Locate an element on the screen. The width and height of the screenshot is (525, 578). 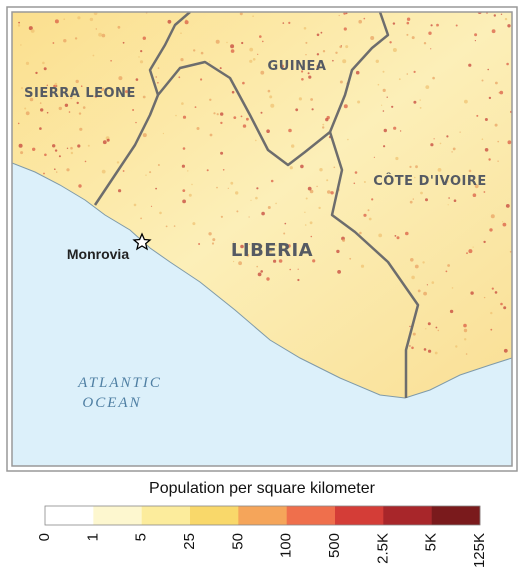
legend-tick-label: 100 is located at coordinates (286, 545).